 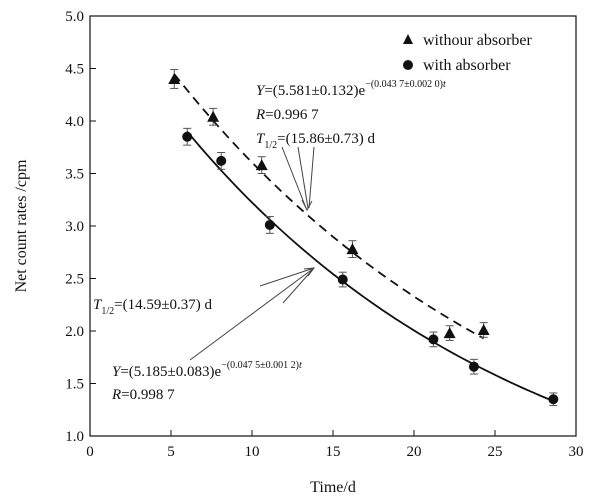 I want to click on x-tick-label: 0, so click(x=90, y=452).